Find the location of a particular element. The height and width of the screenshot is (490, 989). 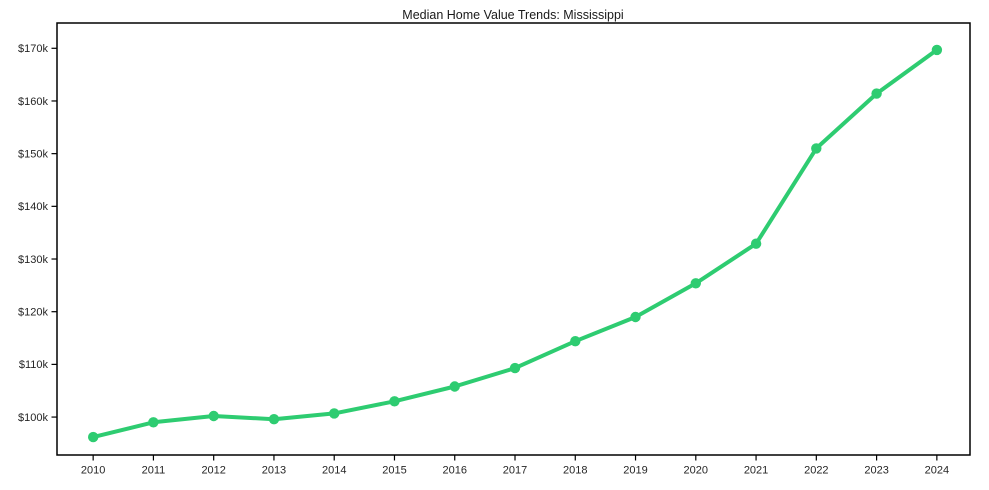

x-tick-label: 2019 is located at coordinates (635, 471).